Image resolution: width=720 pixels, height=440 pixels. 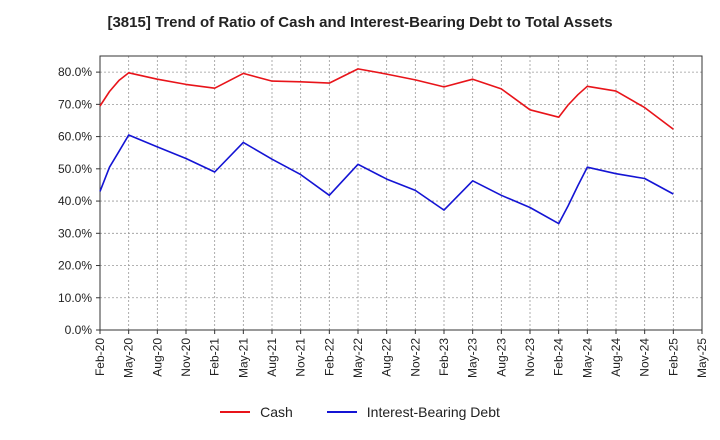 I want to click on series-line-cash, so click(x=386, y=99).